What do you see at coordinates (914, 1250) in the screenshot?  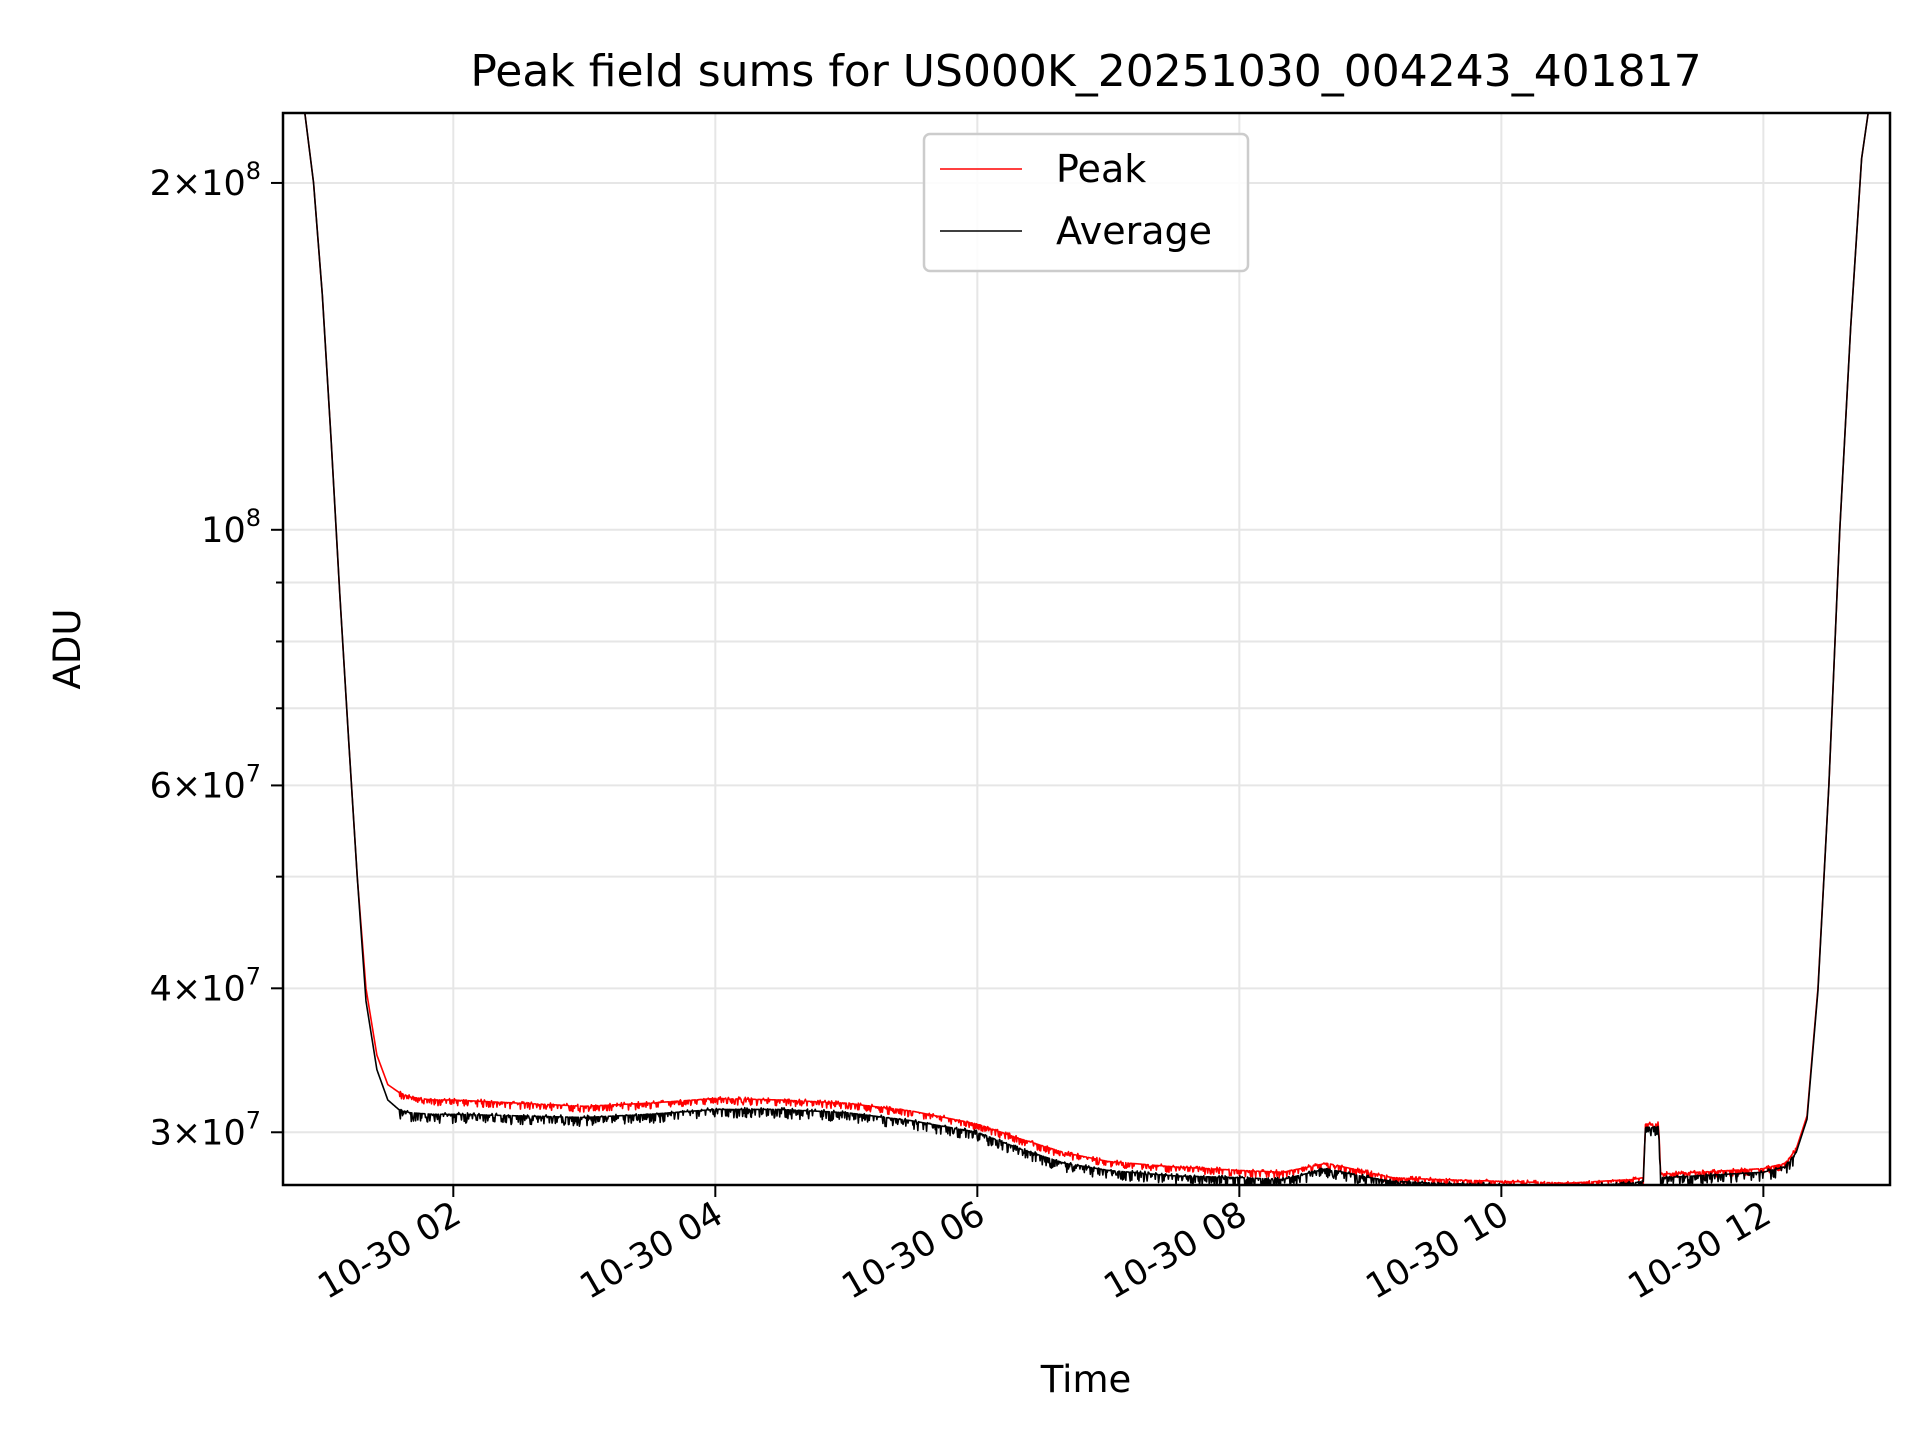 I see `x-tick-label: 10-30 06` at bounding box center [914, 1250].